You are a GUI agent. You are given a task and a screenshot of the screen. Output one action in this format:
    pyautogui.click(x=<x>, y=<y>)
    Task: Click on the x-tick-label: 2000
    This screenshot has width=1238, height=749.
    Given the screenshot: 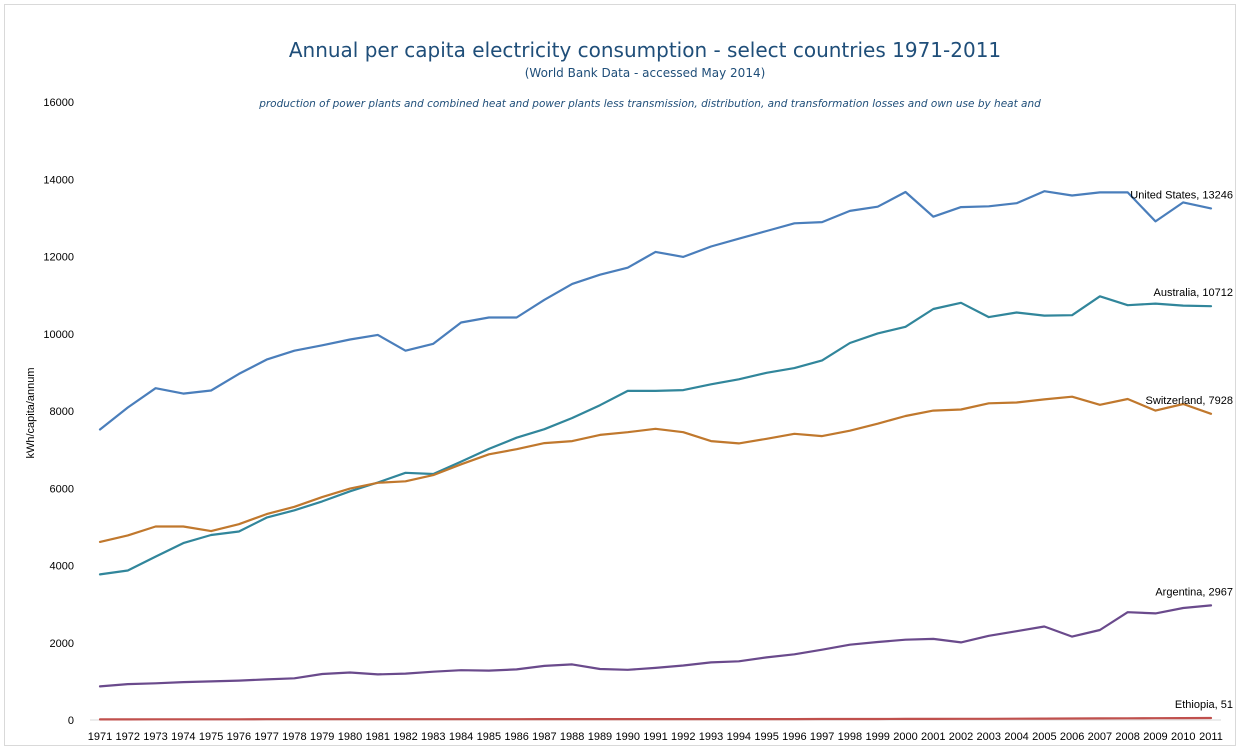 What is the action you would take?
    pyautogui.click(x=905, y=737)
    